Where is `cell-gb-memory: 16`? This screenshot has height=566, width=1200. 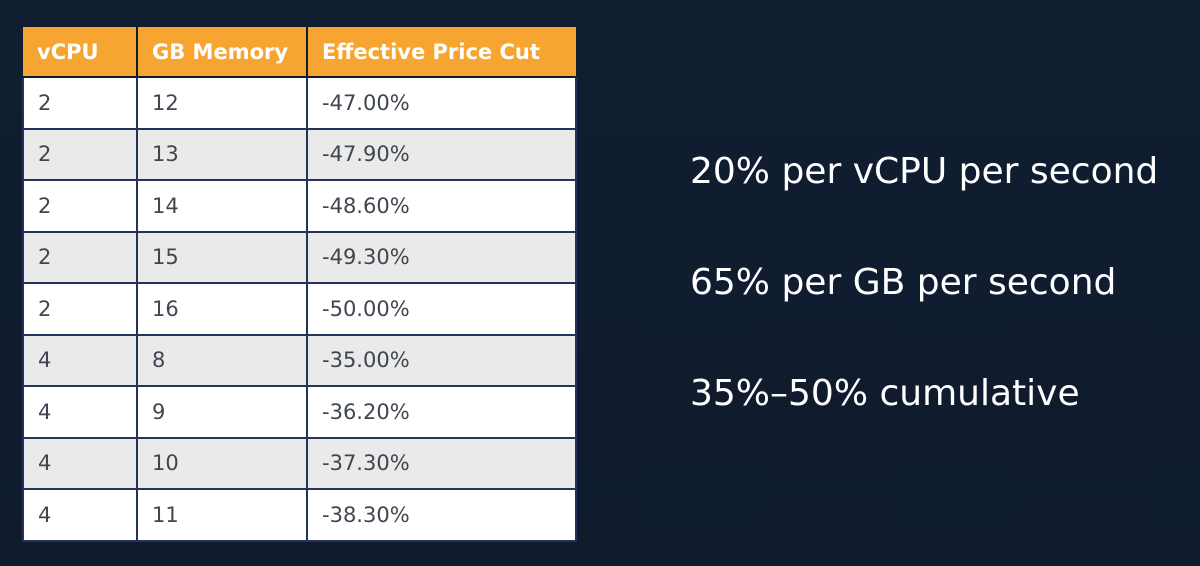 cell-gb-memory: 16 is located at coordinates (222, 309).